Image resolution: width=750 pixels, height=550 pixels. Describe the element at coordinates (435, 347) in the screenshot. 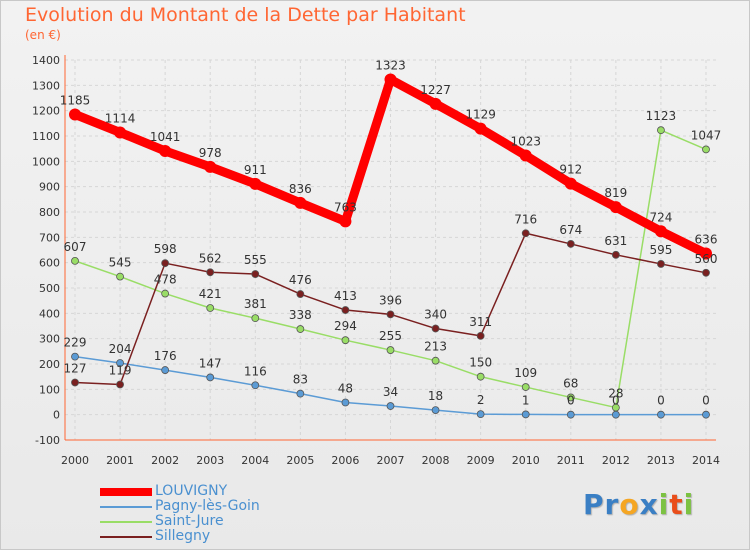

I see `data-label: 213` at that location.